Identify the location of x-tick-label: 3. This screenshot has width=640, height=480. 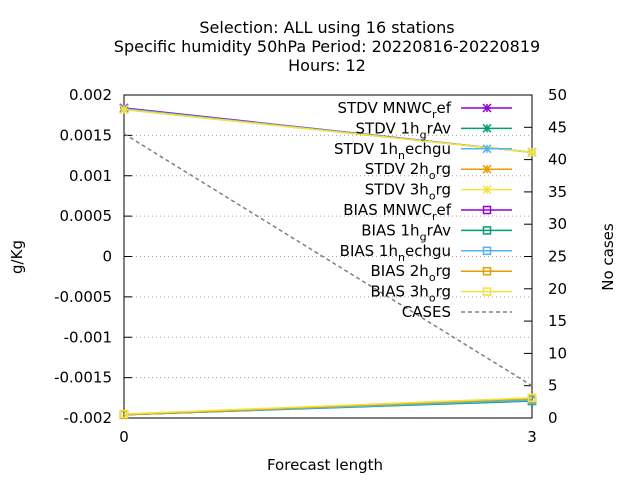
(532, 437).